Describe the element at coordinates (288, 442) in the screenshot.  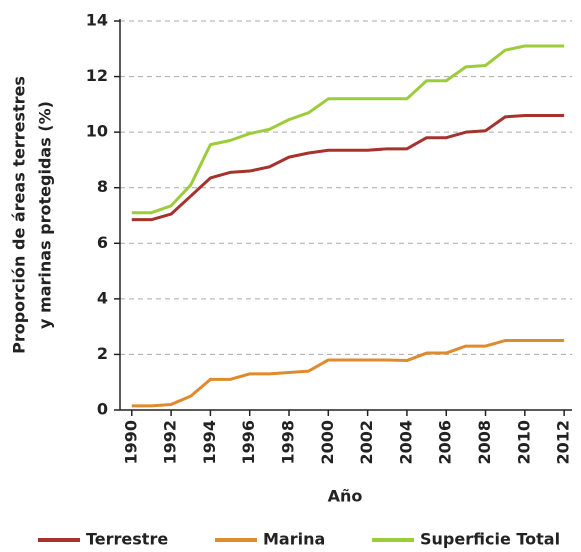
I see `x-tick-label: 1998` at that location.